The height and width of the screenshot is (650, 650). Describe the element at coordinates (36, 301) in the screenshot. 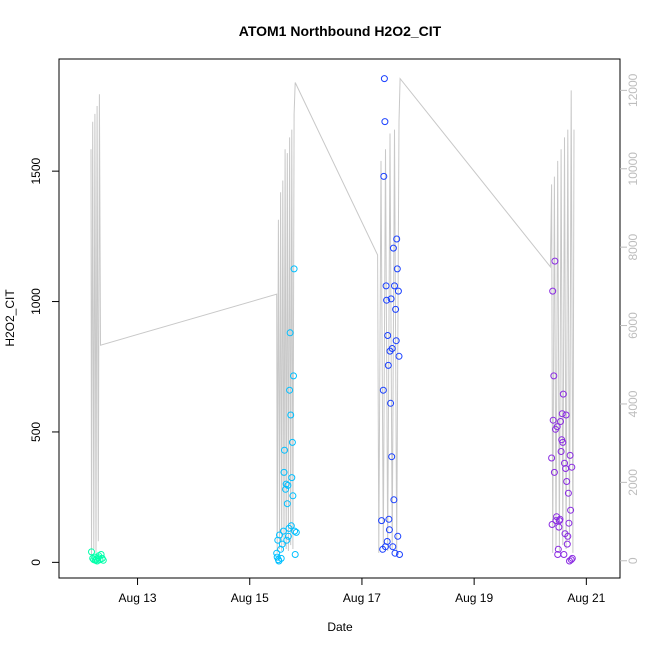

I see `y-tick-label: 1000` at that location.